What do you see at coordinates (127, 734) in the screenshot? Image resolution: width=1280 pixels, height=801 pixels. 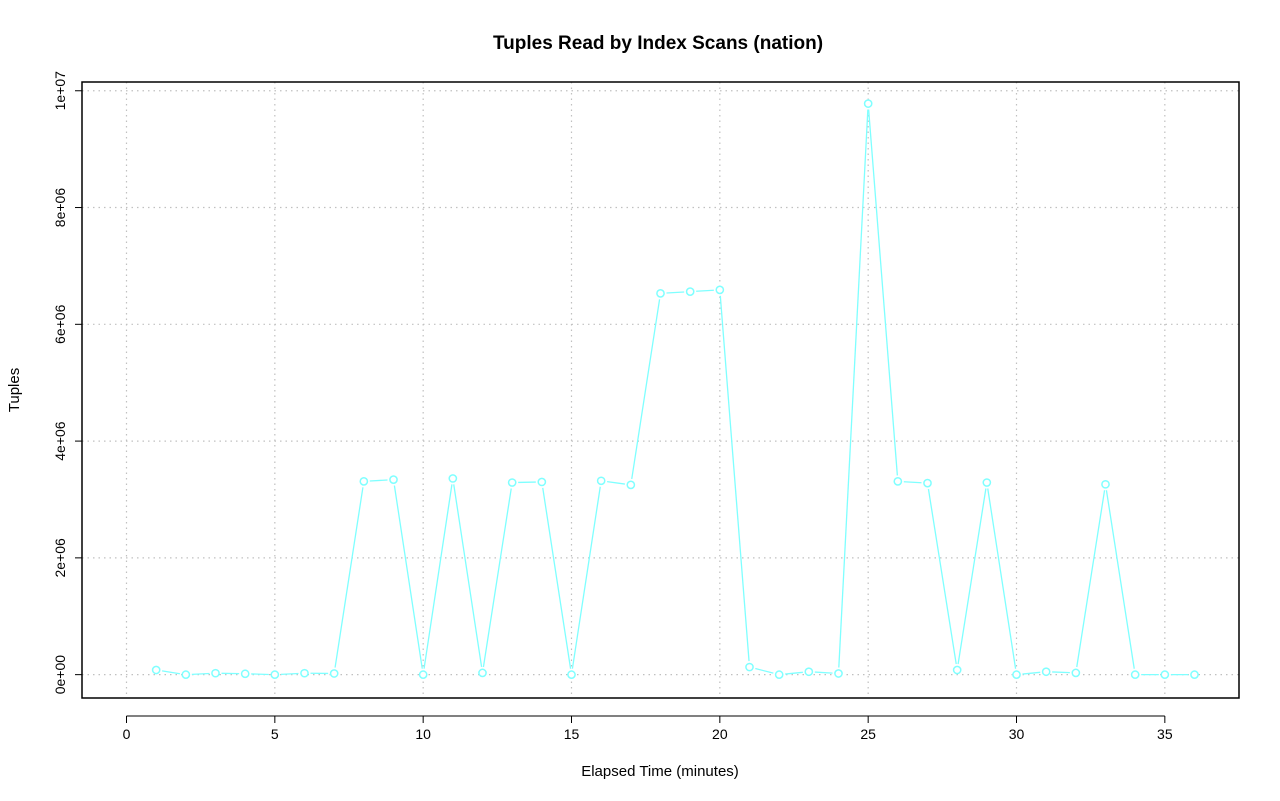 I see `x-tick-label: 0` at bounding box center [127, 734].